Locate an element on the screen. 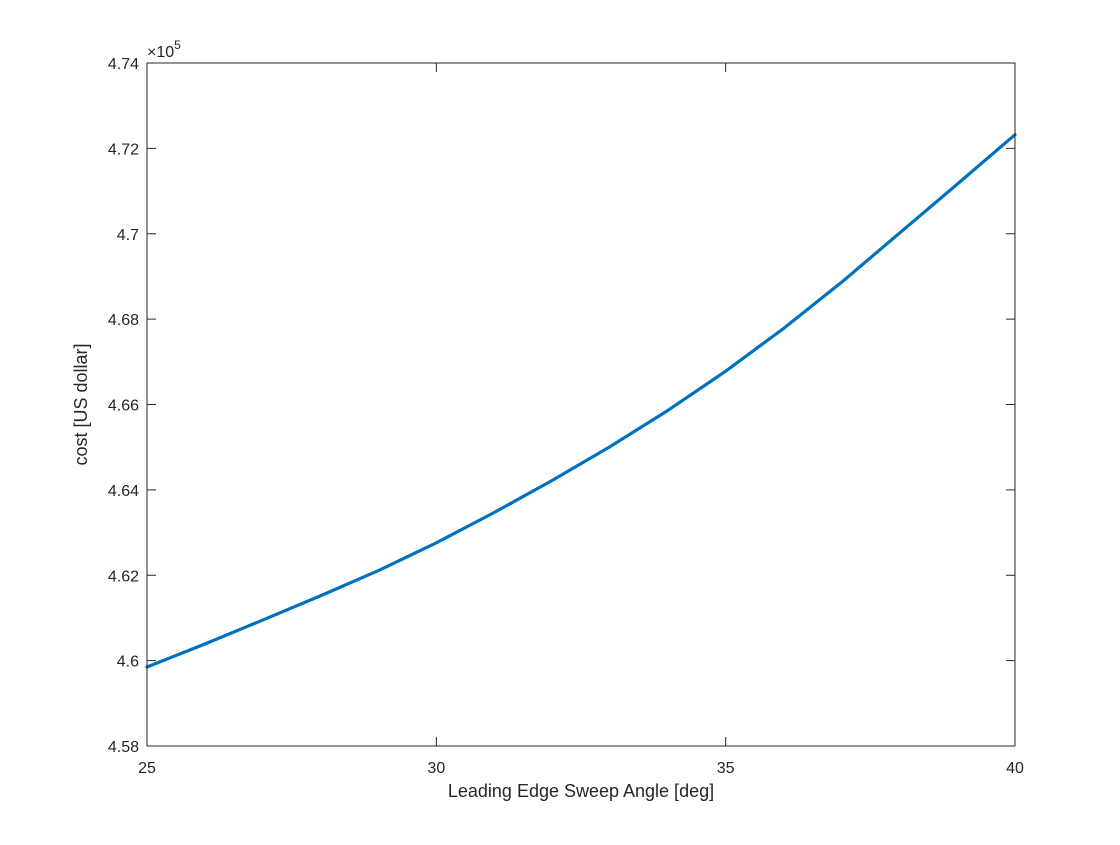 Image resolution: width=1120 pixels, height=845 pixels. x-tick-label: 30 is located at coordinates (436, 768).